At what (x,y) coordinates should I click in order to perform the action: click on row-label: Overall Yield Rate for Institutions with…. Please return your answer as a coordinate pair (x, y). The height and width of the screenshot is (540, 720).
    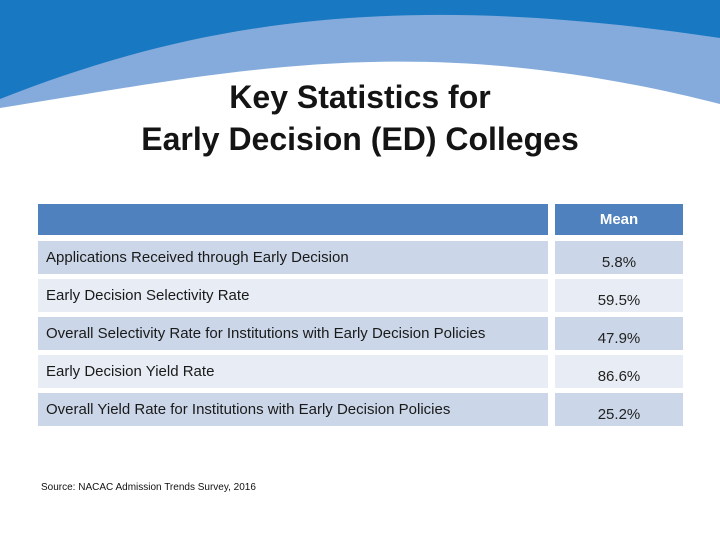
    Looking at the image, I should click on (293, 409).